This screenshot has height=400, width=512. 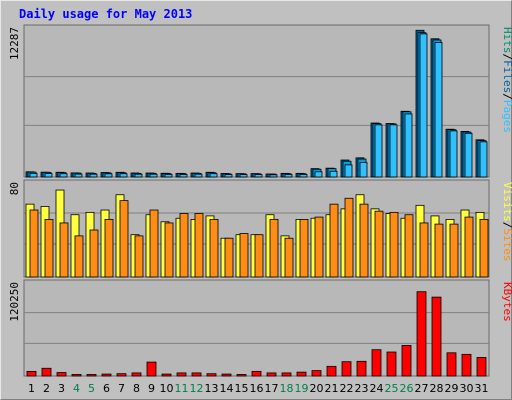 I want to click on day-label-9: 9, so click(x=151, y=388).